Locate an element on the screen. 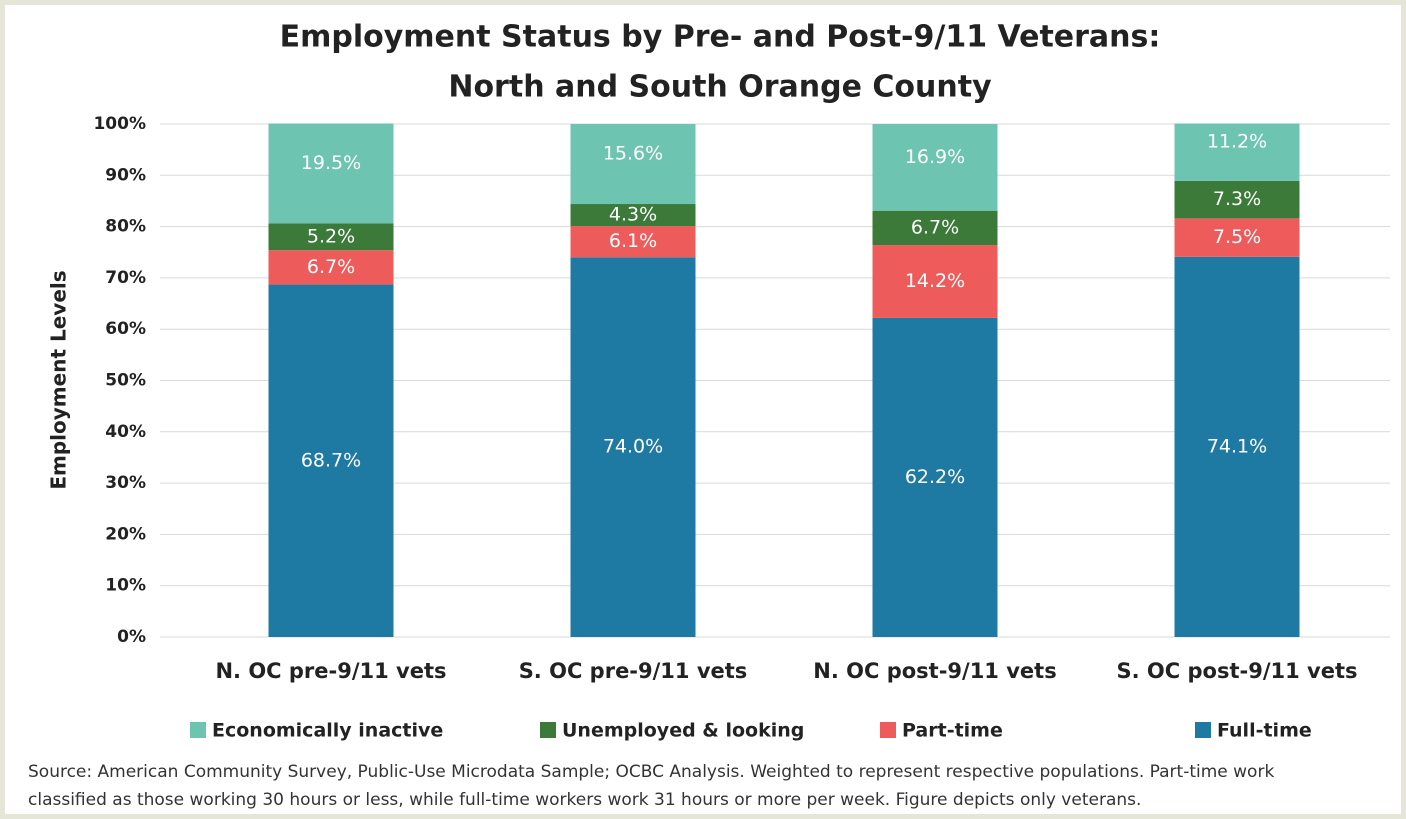 The height and width of the screenshot is (819, 1406). legend-label: Unemployed & looking is located at coordinates (683, 731).